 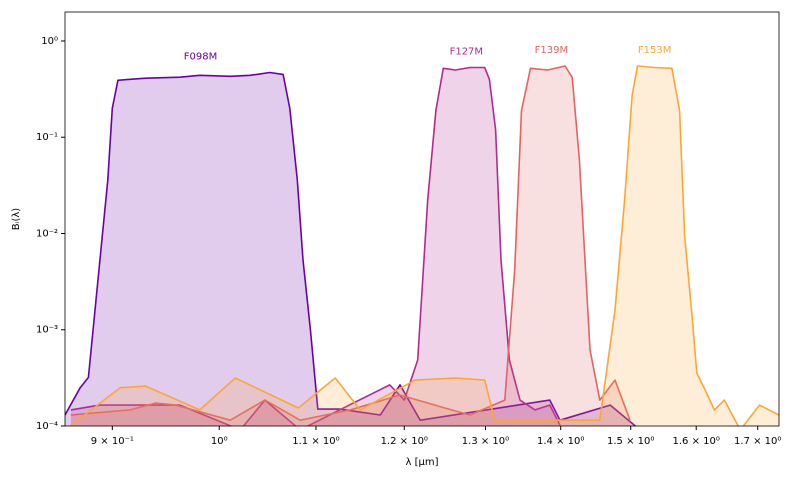 I want to click on y-tick-label: 10⁻¹, so click(x=47, y=137).